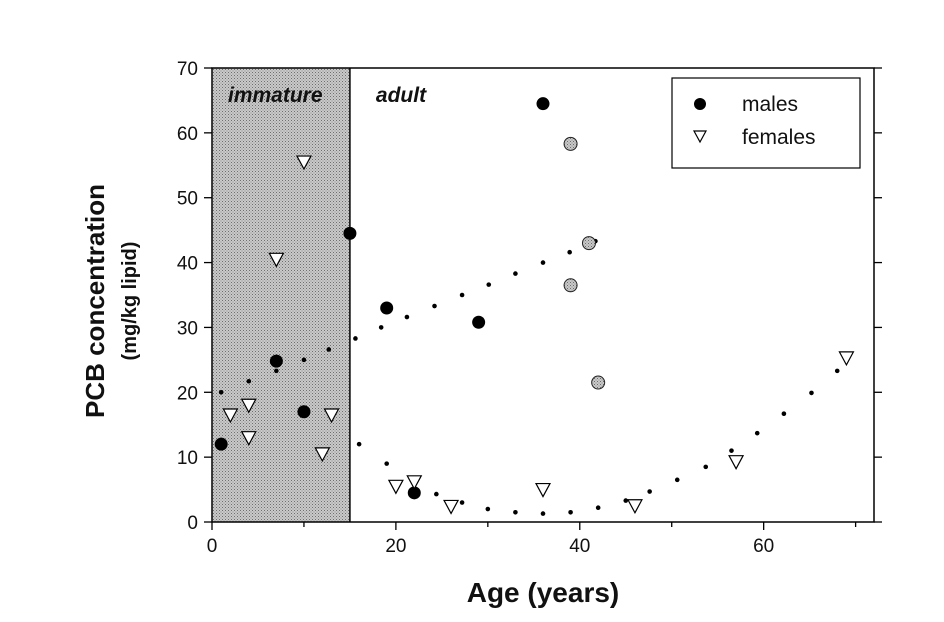  Describe the element at coordinates (579, 546) in the screenshot. I see `x-tick-label: 40` at that location.